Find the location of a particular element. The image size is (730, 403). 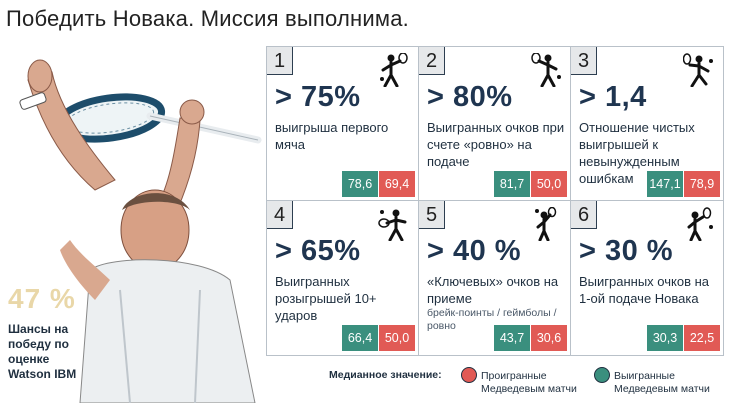

win-chance-value: 47 % is located at coordinates (42, 298).